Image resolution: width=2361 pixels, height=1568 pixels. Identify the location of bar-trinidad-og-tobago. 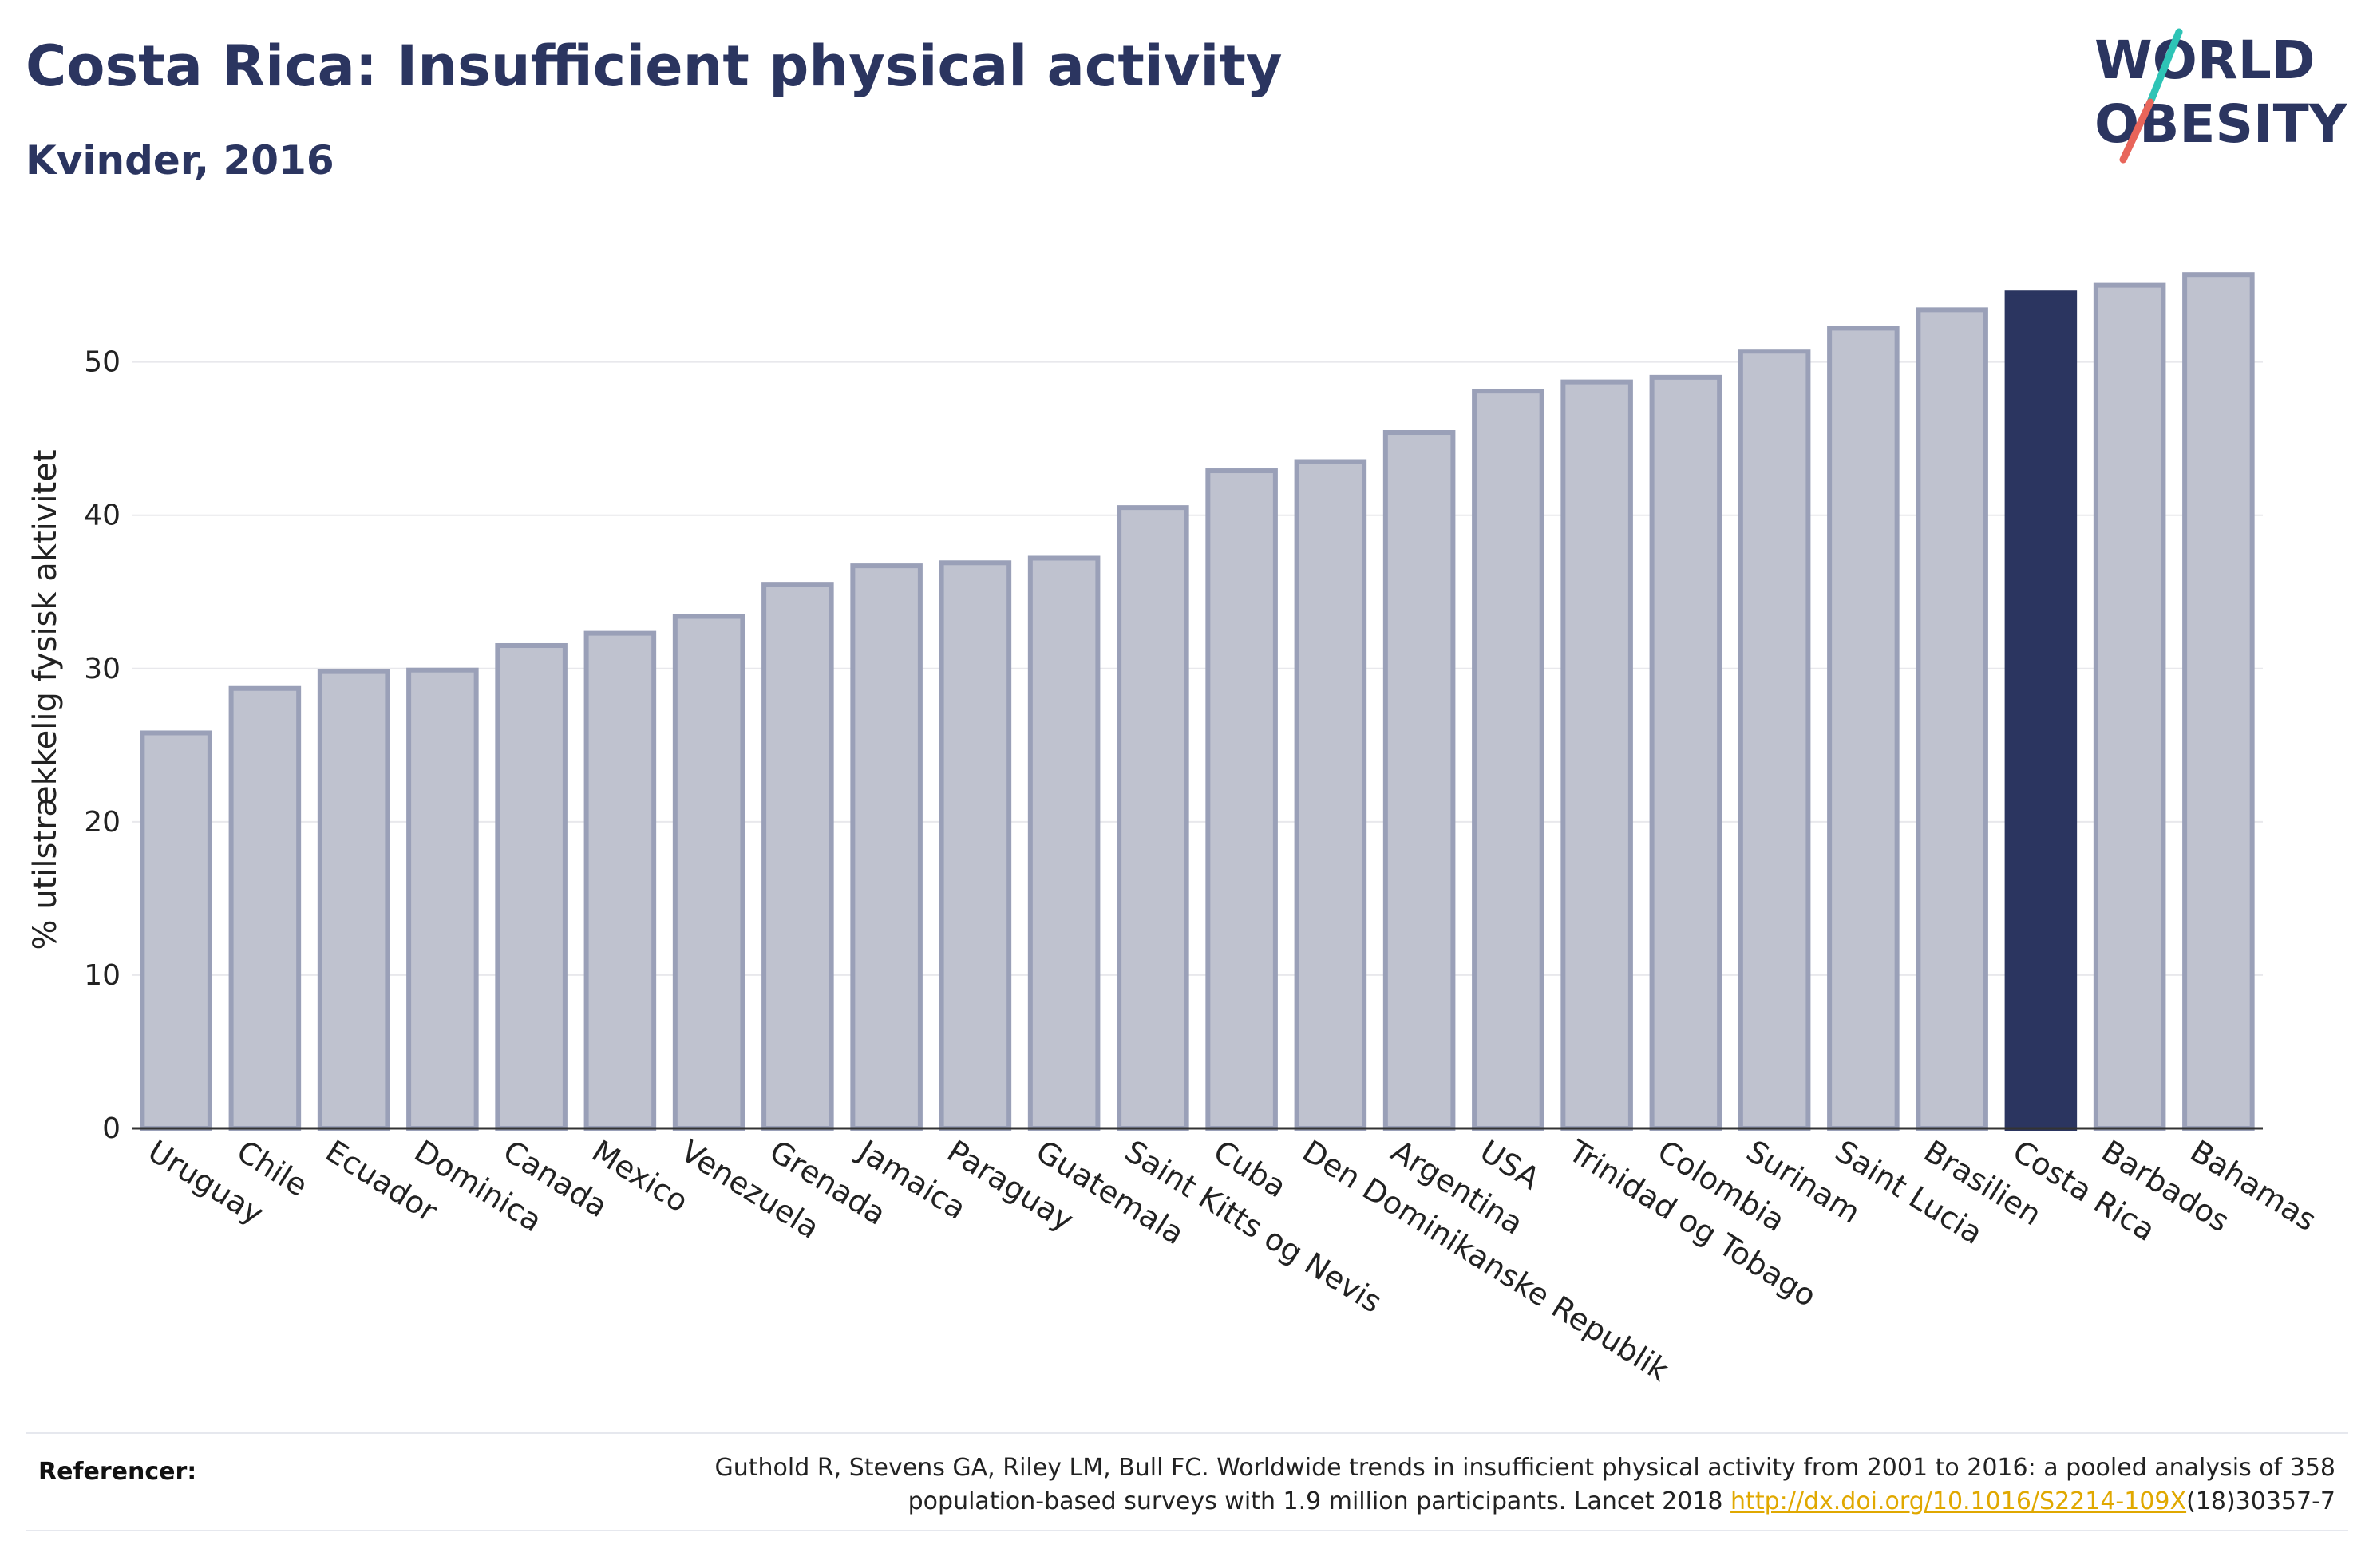
(1596, 755).